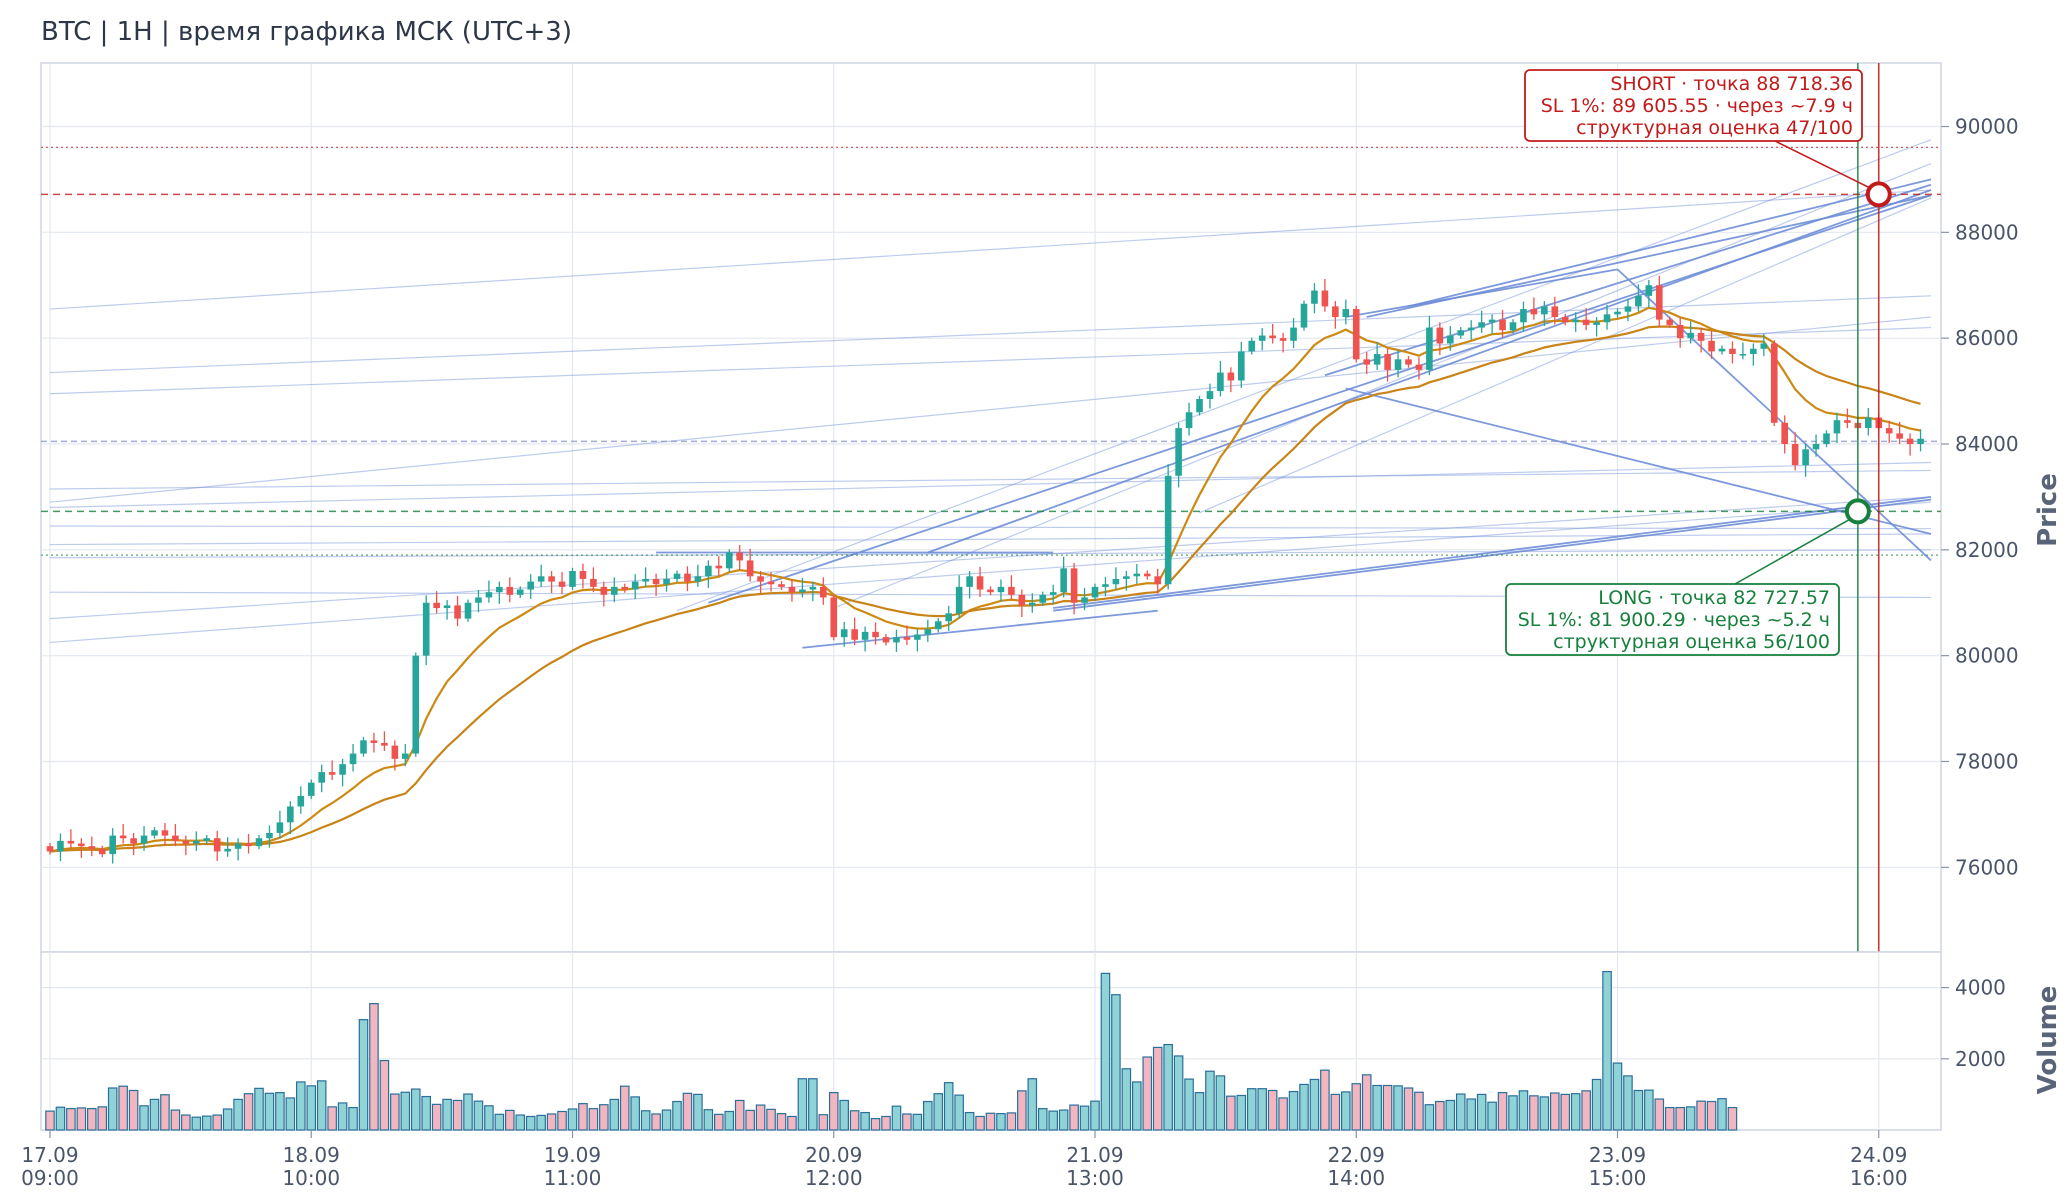 Image resolution: width=2066 pixels, height=1198 pixels. Describe the element at coordinates (1618, 1178) in the screenshot. I see `time-tick-hour: 15:00` at that location.